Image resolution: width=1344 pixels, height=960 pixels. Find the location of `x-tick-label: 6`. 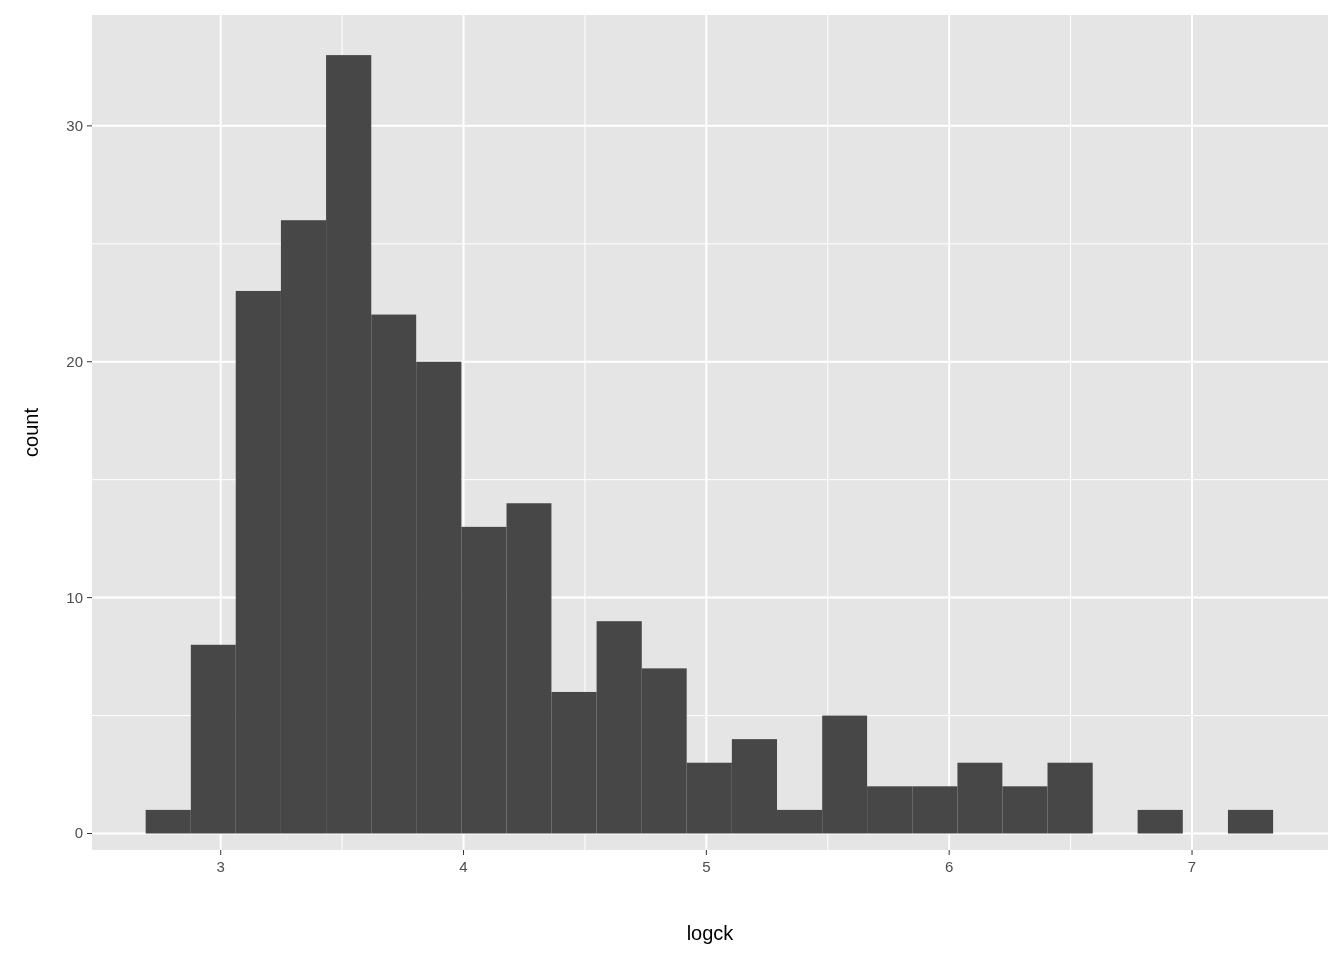

x-tick-label: 6 is located at coordinates (949, 866).